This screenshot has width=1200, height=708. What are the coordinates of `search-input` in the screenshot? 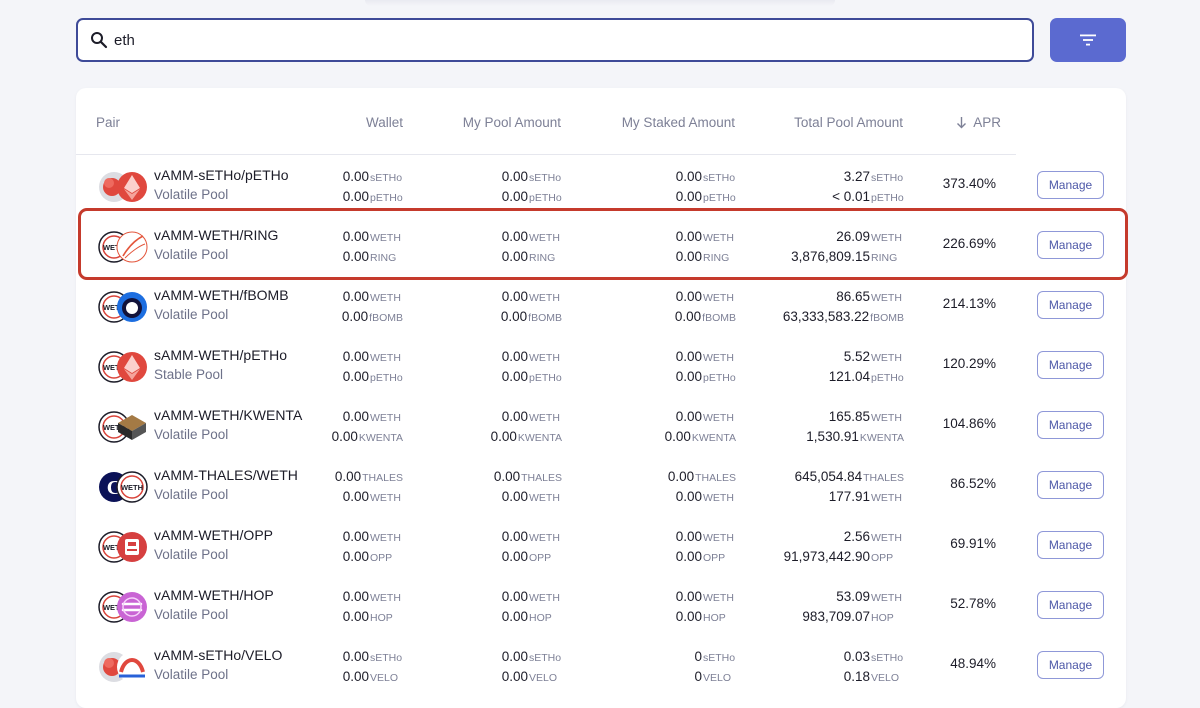 It's located at (554, 40).